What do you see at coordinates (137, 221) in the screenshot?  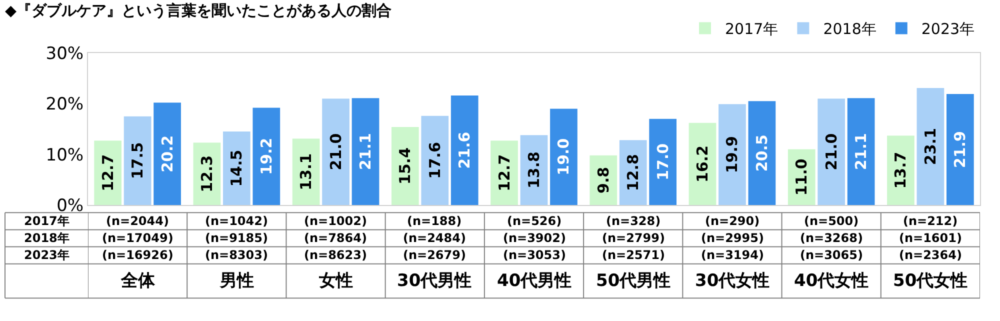 I see `text: (n=2044)` at bounding box center [137, 221].